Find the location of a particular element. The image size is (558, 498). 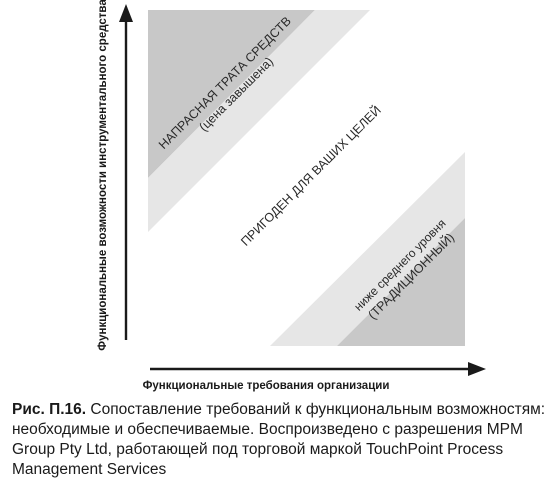

y-axis-arrow-icon is located at coordinates (126, 13).